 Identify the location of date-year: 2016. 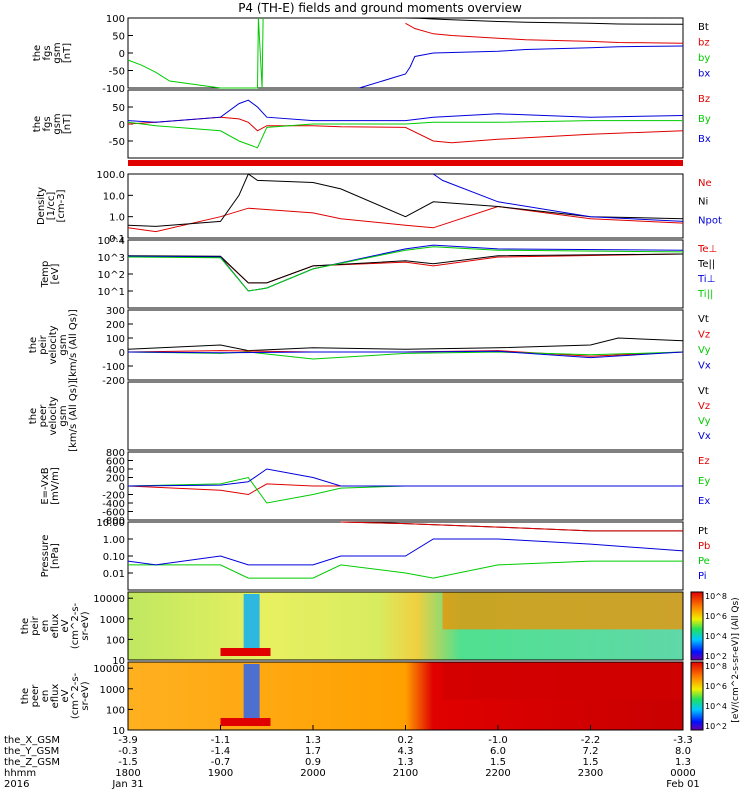
(16, 784).